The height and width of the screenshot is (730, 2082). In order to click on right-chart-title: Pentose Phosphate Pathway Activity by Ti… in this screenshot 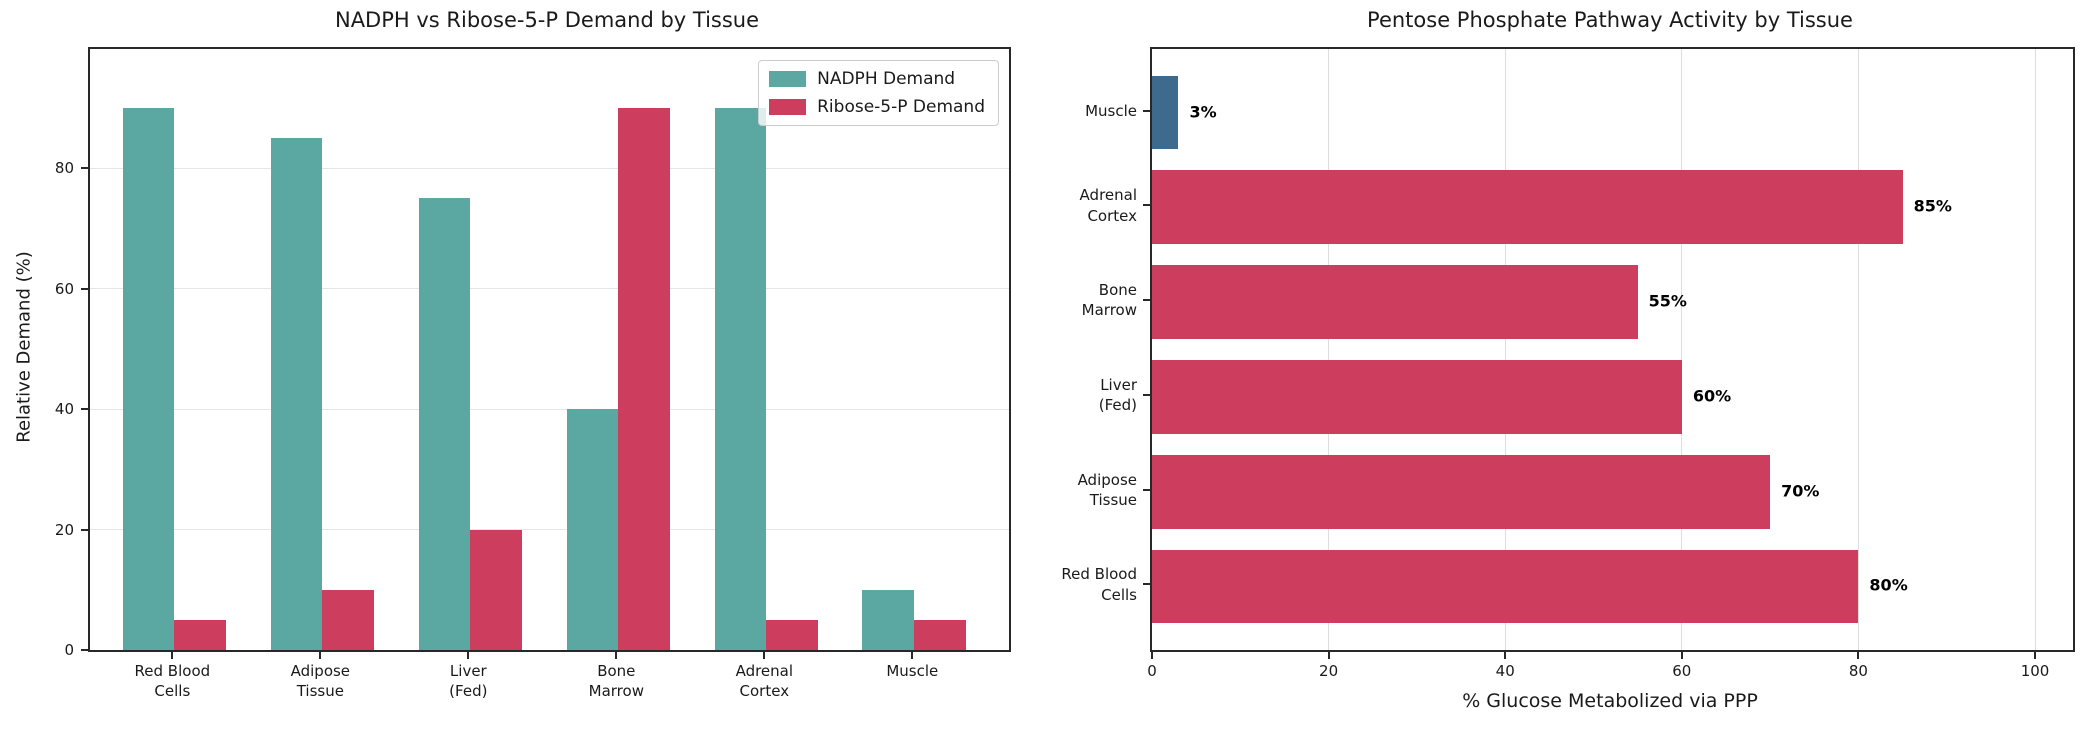, I will do `click(1610, 20)`.